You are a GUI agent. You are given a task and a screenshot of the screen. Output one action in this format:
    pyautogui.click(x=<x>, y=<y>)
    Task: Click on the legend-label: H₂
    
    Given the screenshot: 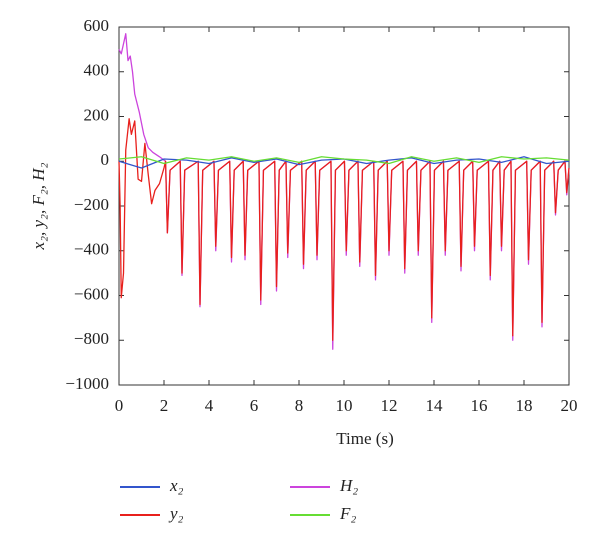 What is the action you would take?
    pyautogui.click(x=348, y=485)
    